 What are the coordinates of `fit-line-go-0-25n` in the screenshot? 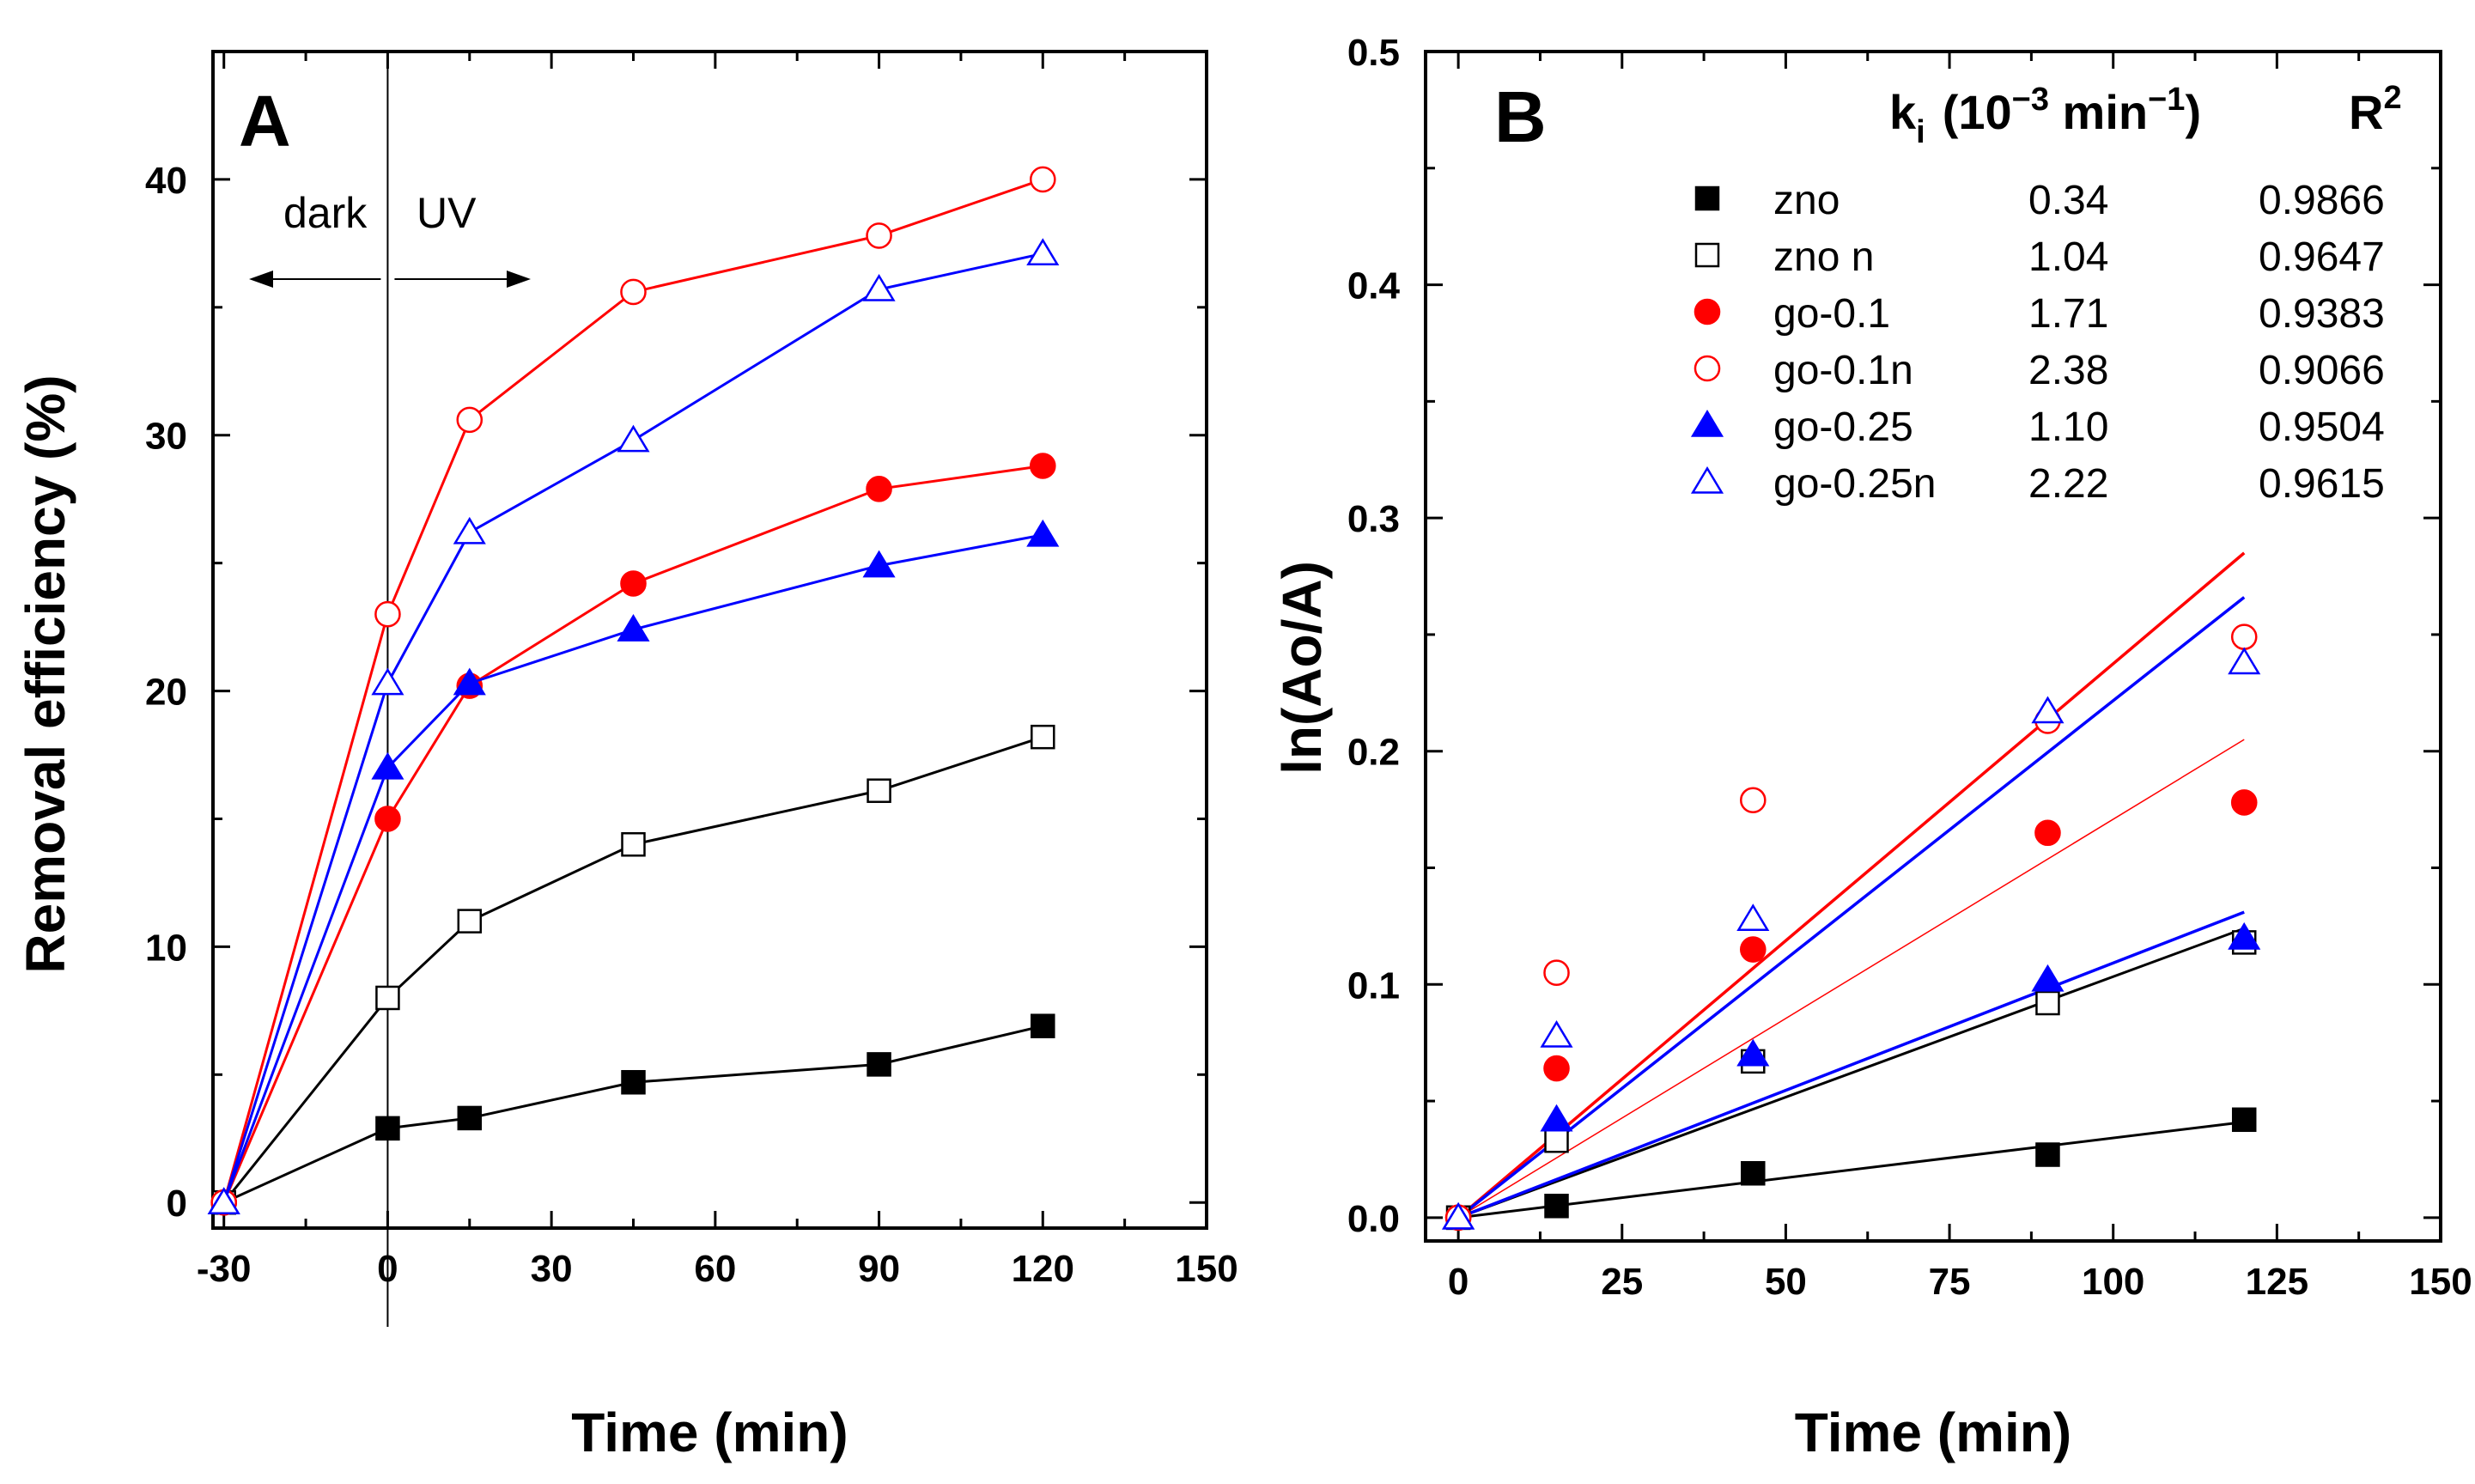 It's located at (1851, 908).